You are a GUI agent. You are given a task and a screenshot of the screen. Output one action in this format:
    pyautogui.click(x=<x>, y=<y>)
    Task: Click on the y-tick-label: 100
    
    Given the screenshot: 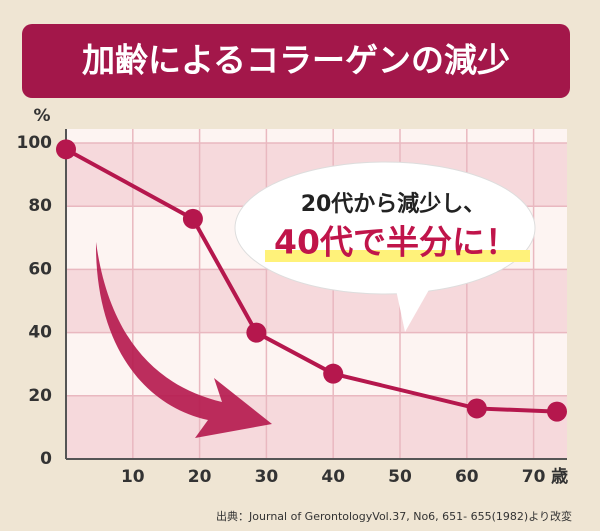 What is the action you would take?
    pyautogui.click(x=35, y=143)
    